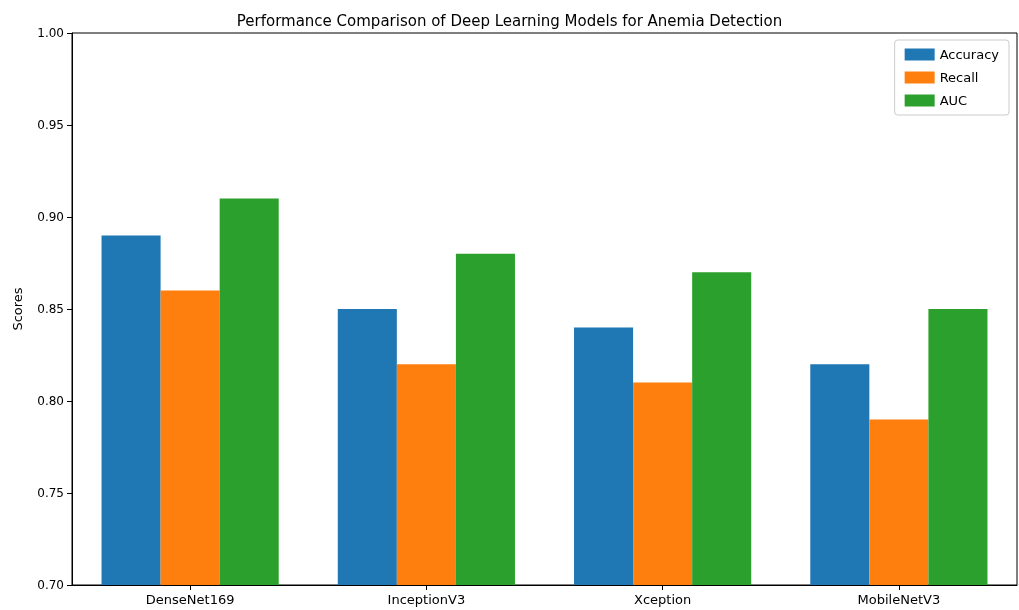 The image size is (1019, 610). What do you see at coordinates (959, 77) in the screenshot?
I see `legend-label: Recall` at bounding box center [959, 77].